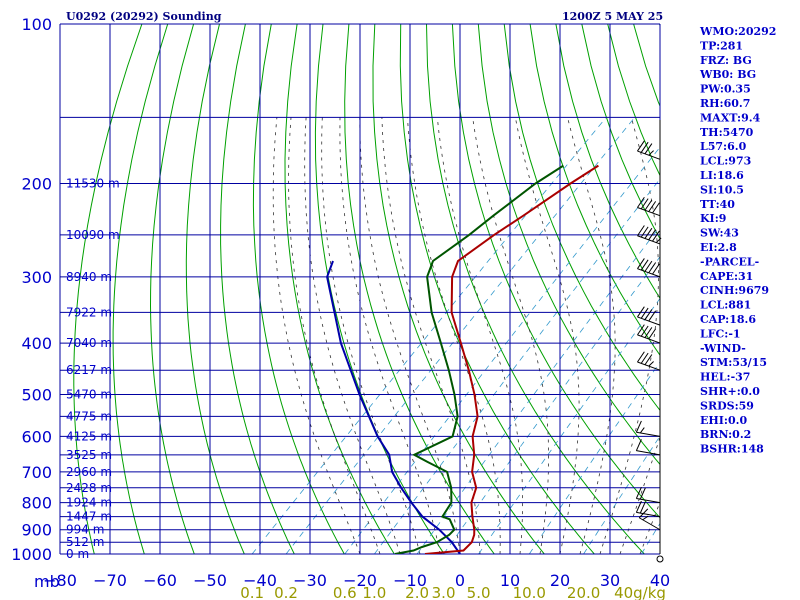  I want to click on mixing-ratio-label: 2.0, so click(417, 592).